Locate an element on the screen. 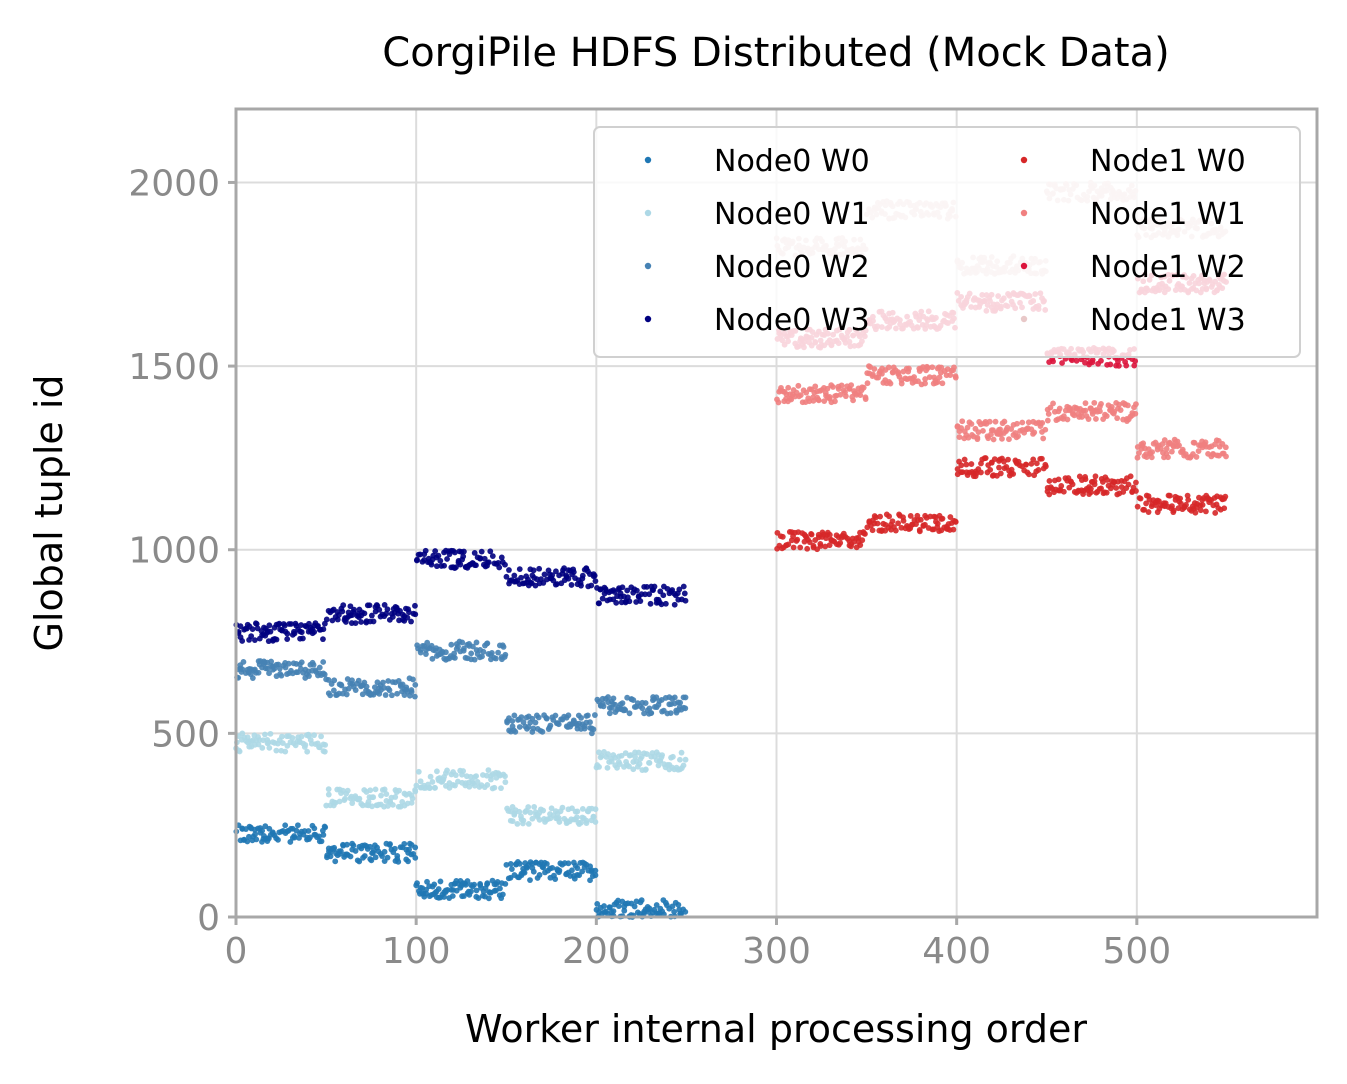  legend-box is located at coordinates (947, 242).